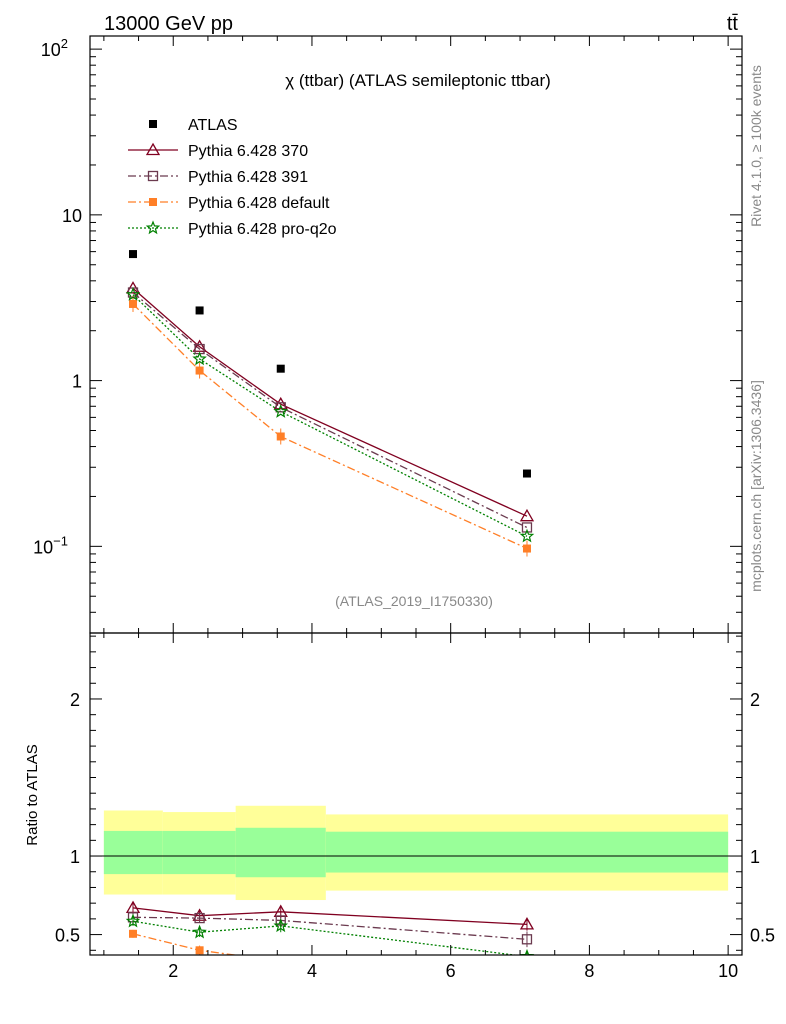 The width and height of the screenshot is (786, 1024). What do you see at coordinates (330, 928) in the screenshot?
I see `ratio-line-py391` at bounding box center [330, 928].